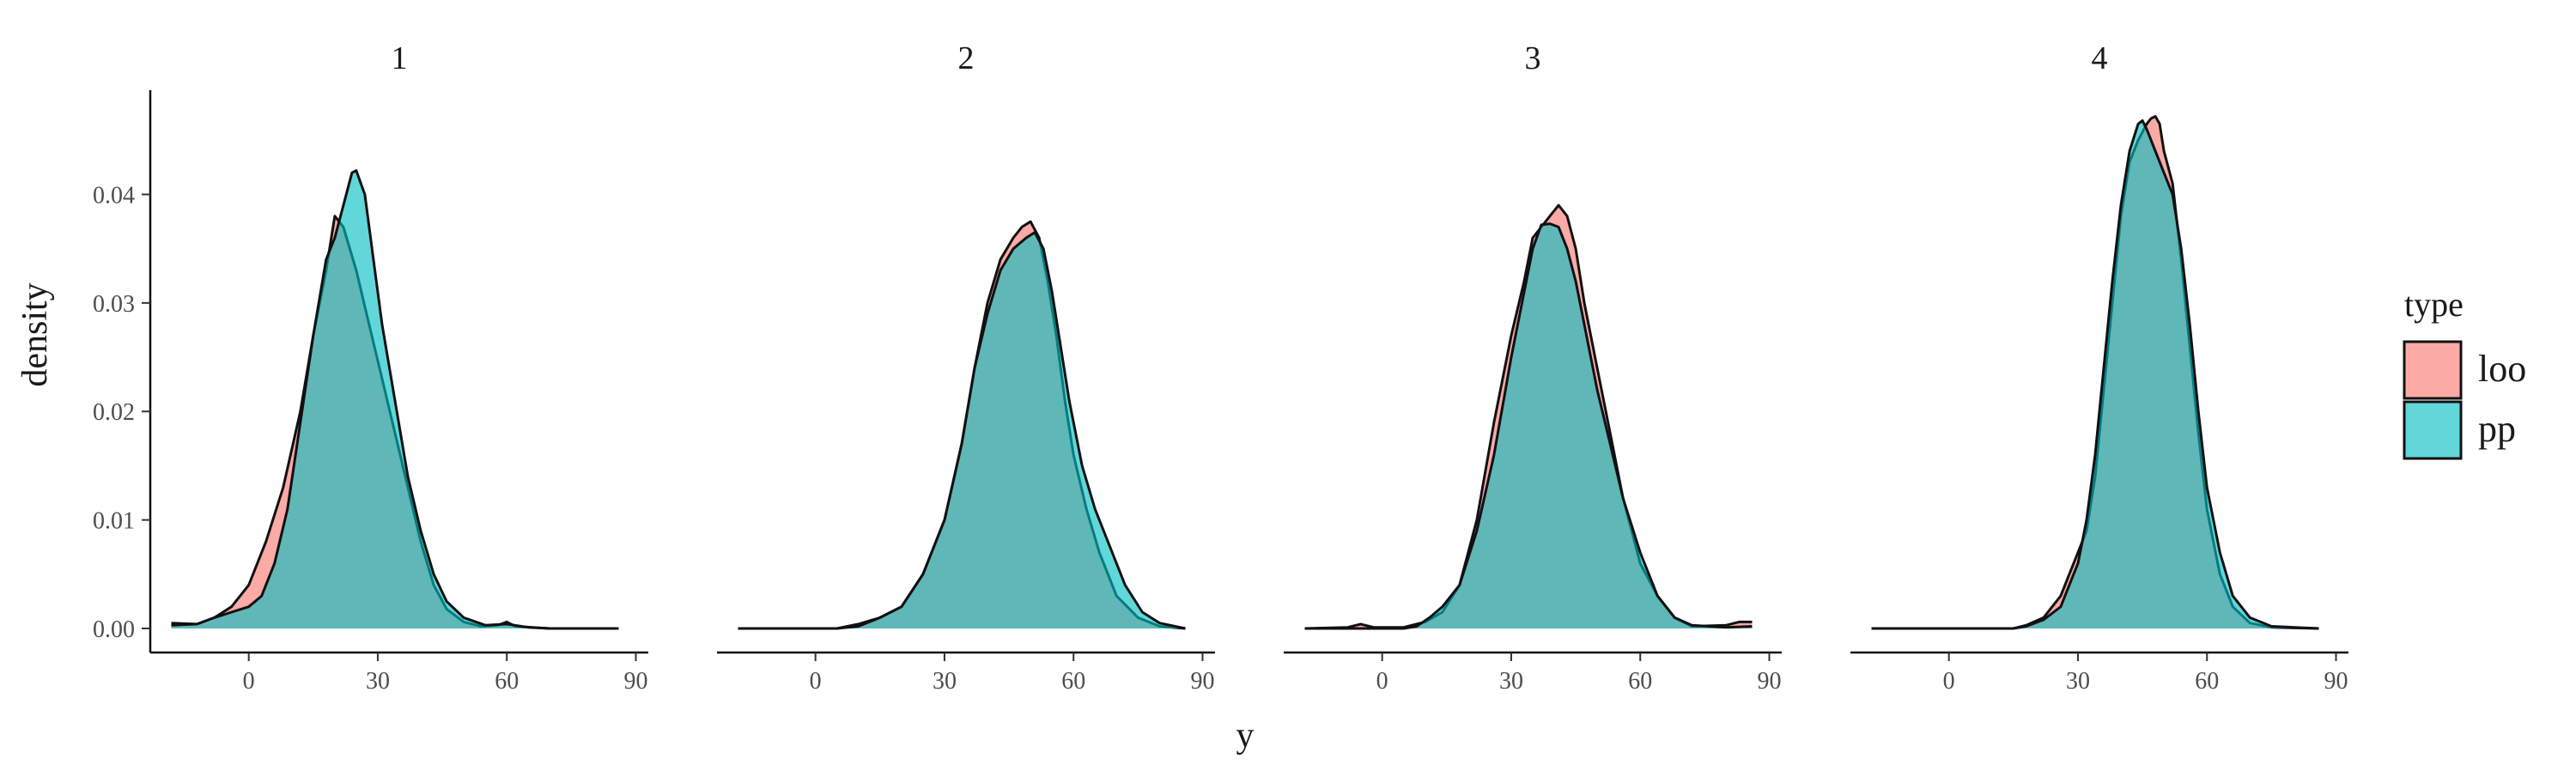 Image resolution: width=2576 pixels, height=777 pixels. Describe the element at coordinates (114, 304) in the screenshot. I see `y-tick-label: 0.03` at that location.